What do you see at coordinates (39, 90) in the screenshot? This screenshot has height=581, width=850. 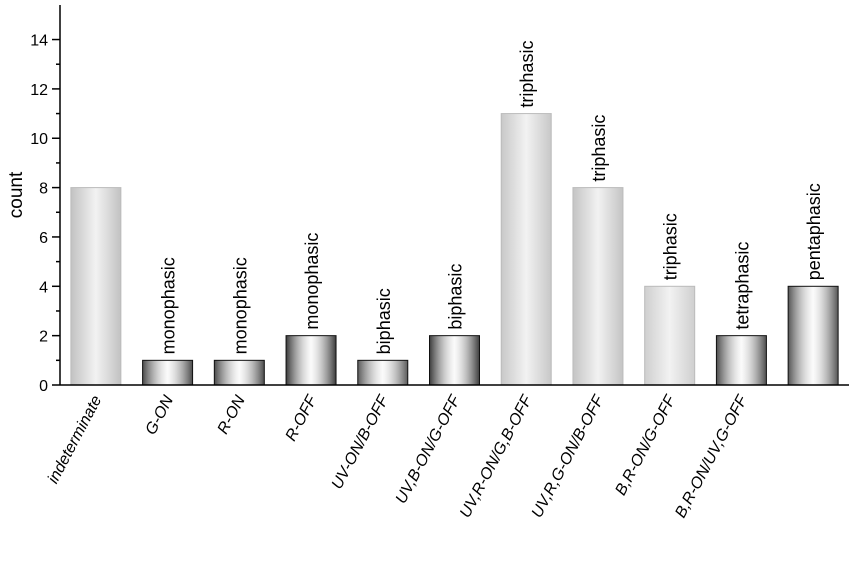 I see `y-tick-label: 12` at bounding box center [39, 90].